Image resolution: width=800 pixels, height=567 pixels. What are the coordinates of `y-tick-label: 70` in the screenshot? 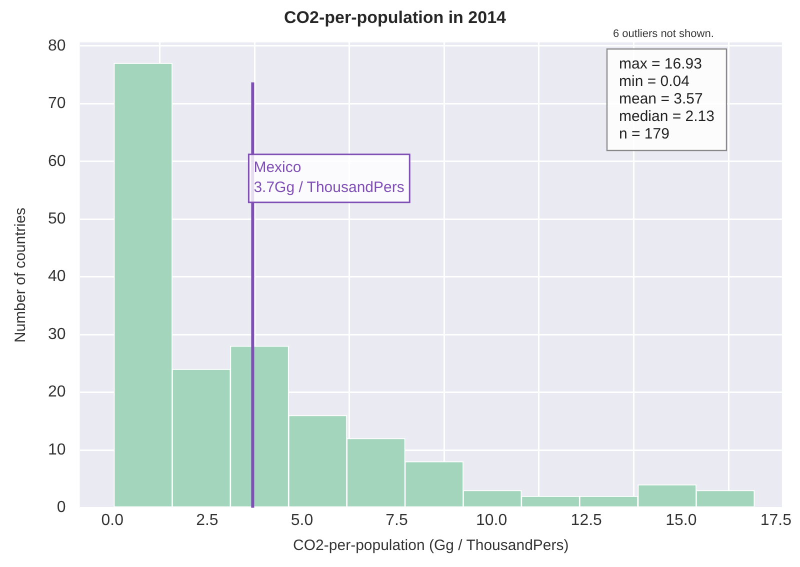 It's located at (57, 103).